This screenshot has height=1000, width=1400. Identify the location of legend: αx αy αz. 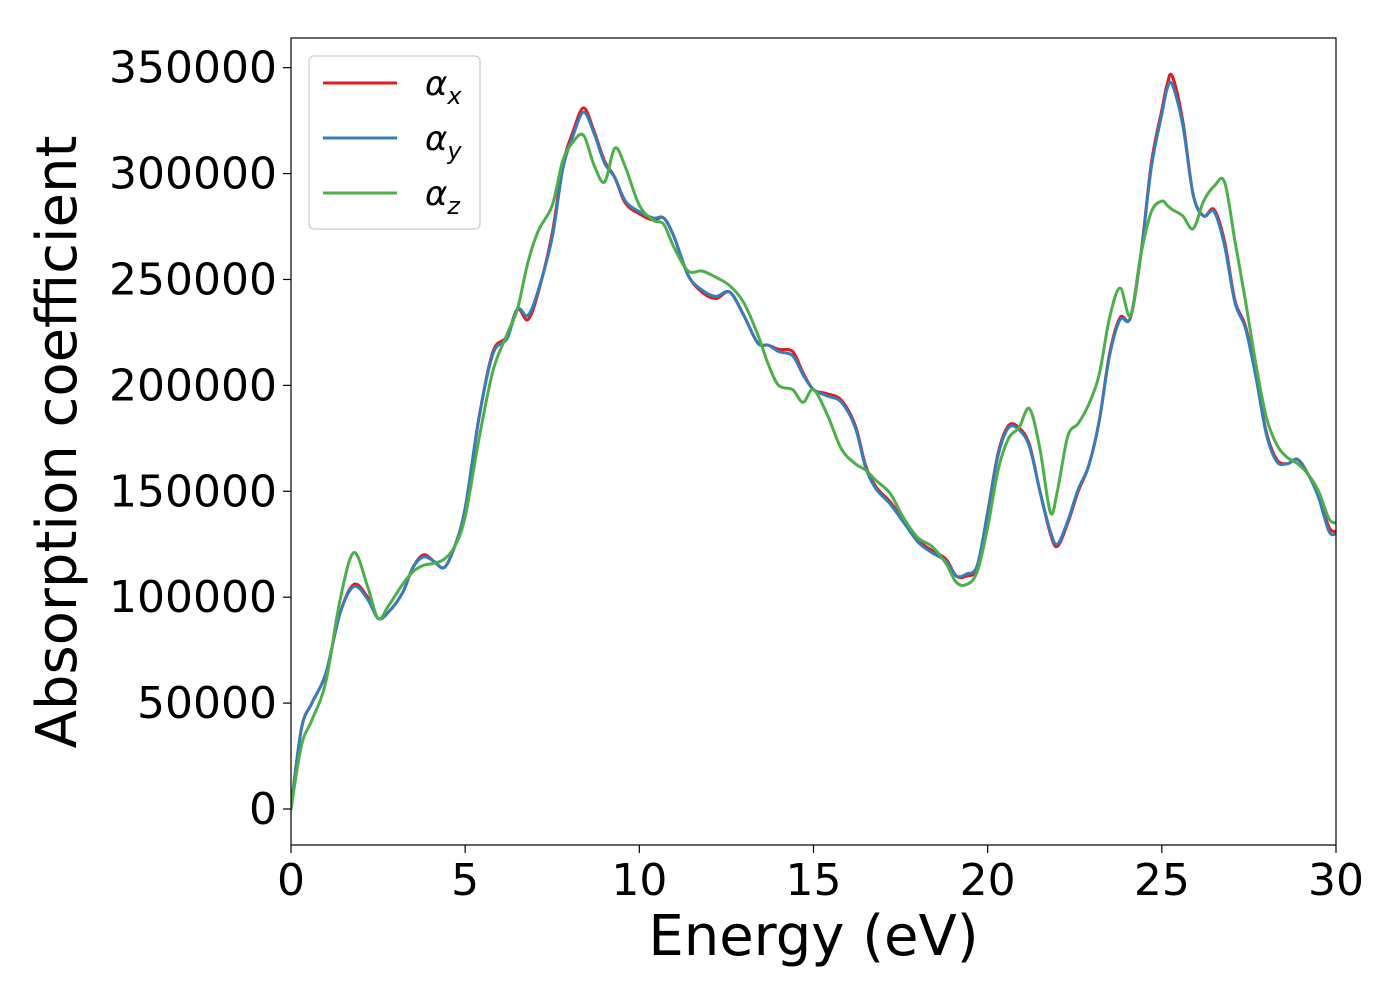
(394, 142).